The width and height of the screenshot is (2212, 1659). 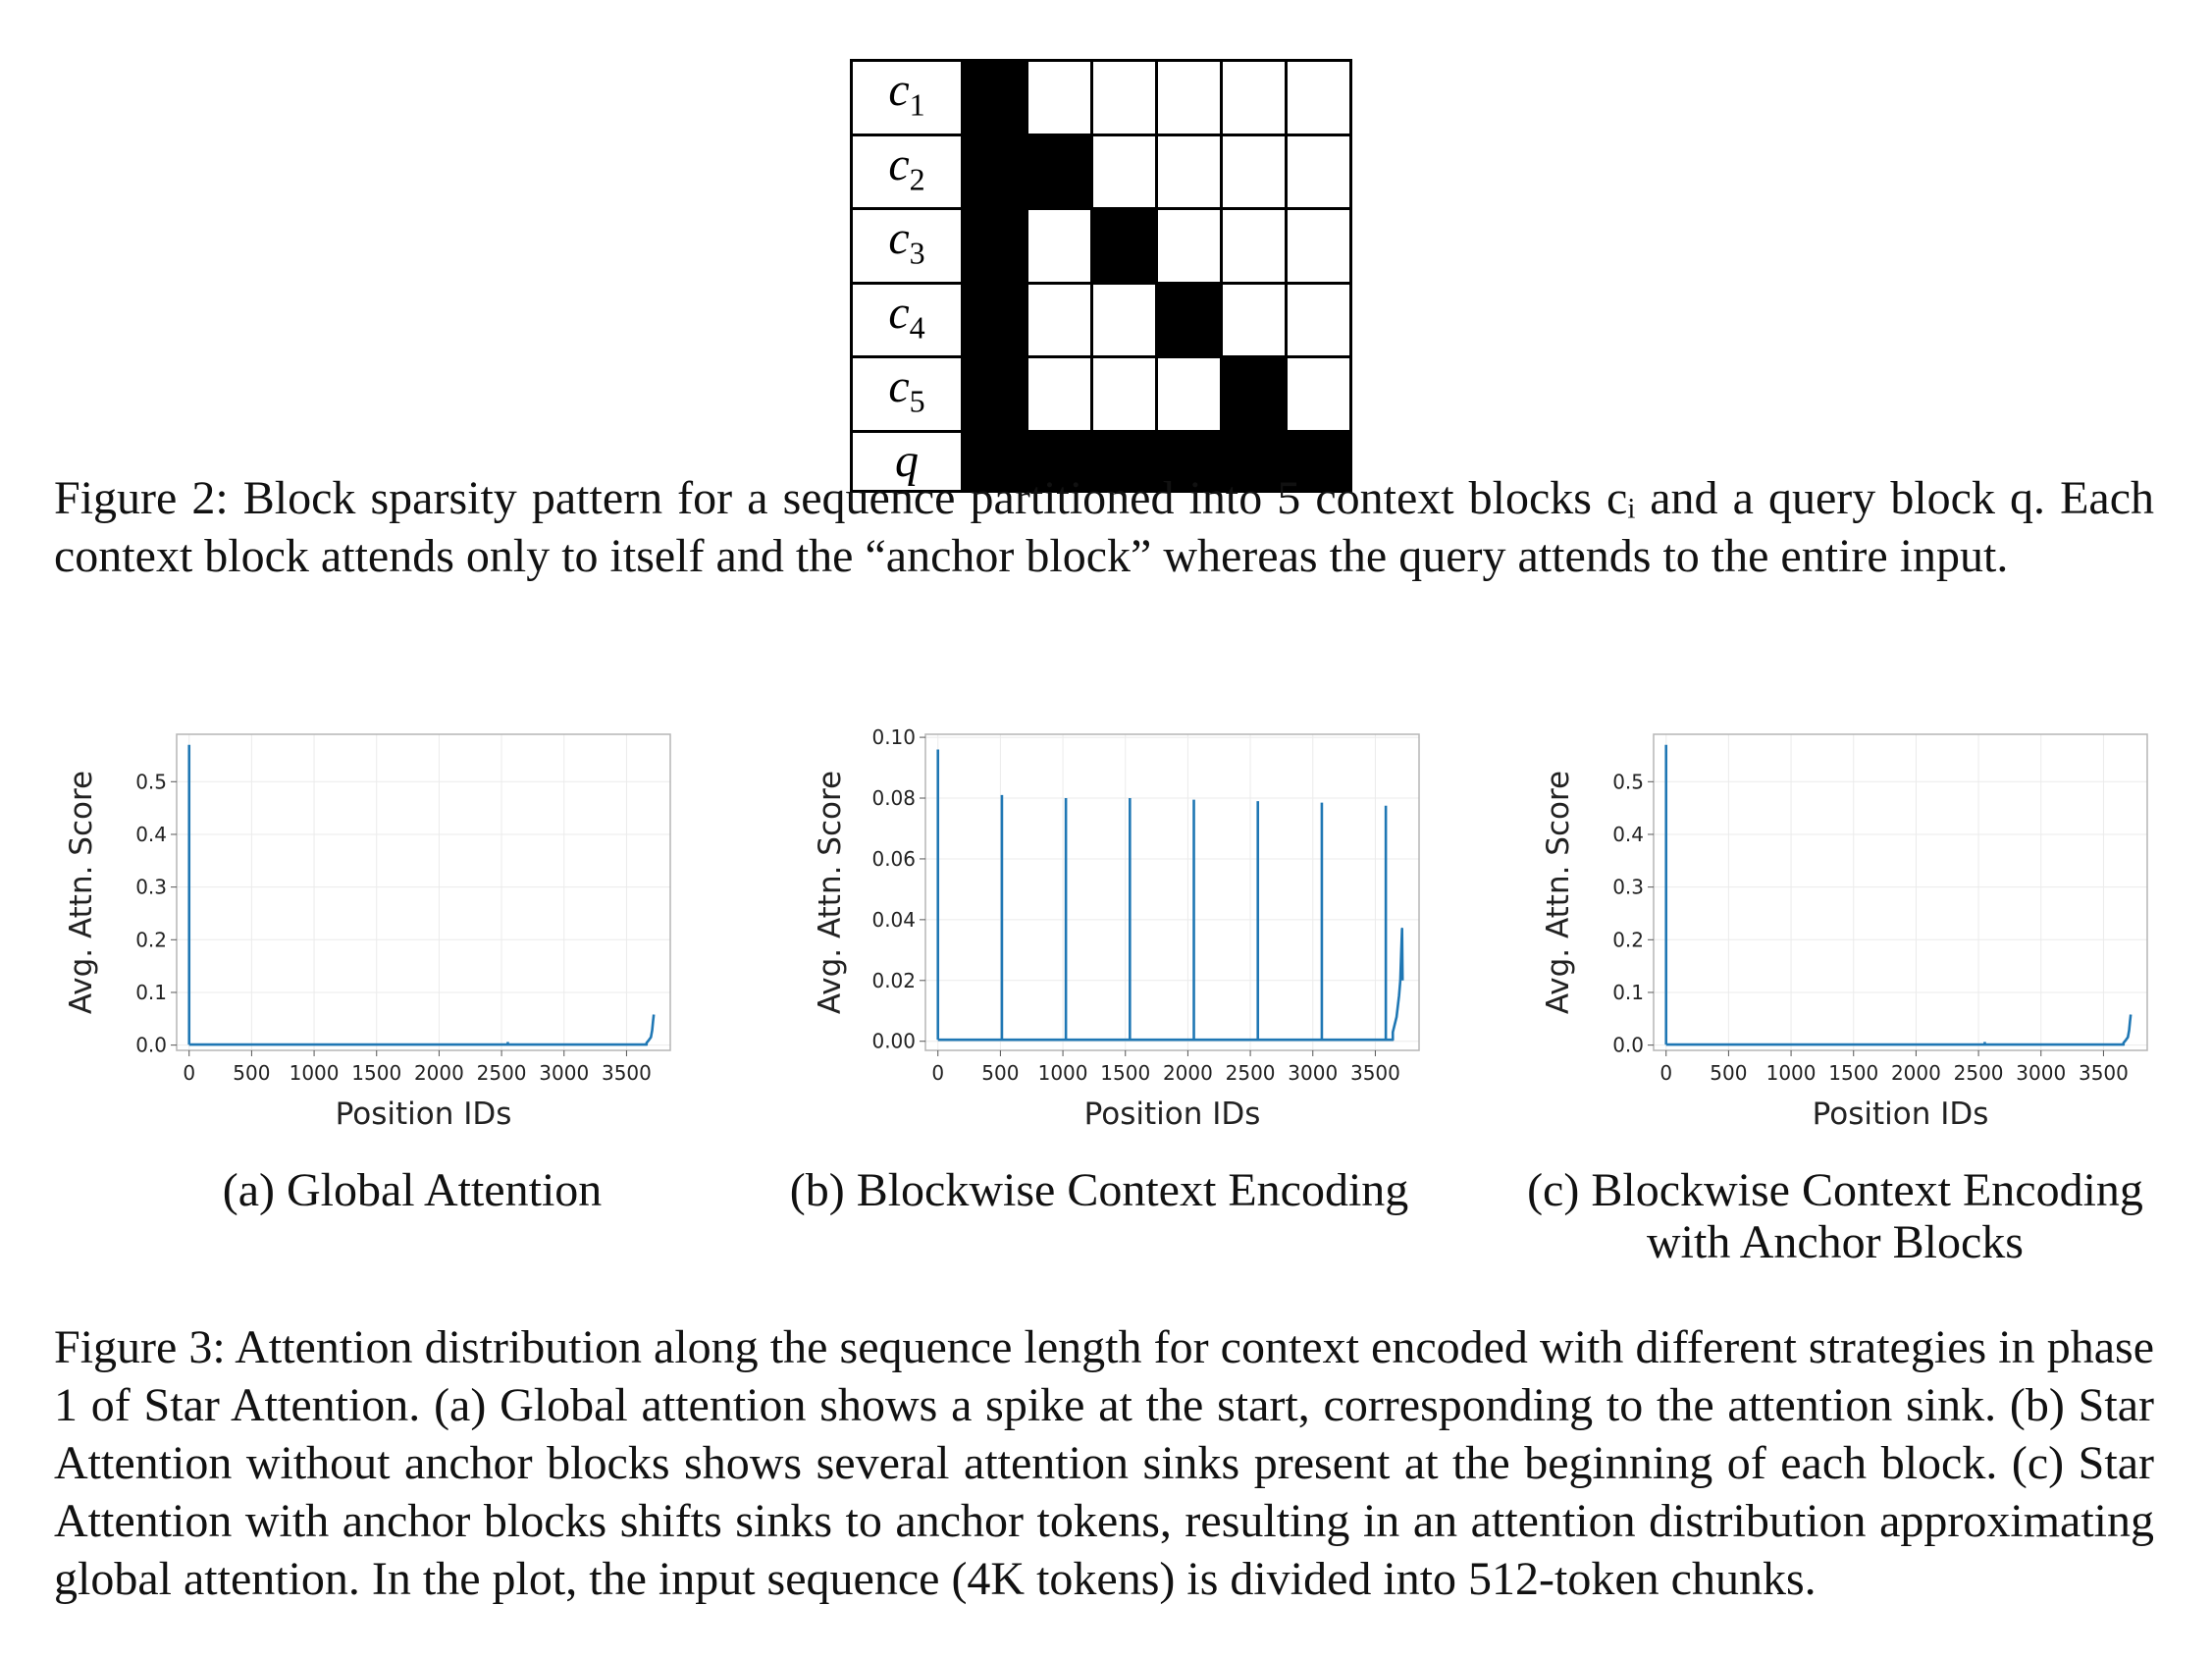 I want to click on y-tick-label: 0.04, so click(x=893, y=920).